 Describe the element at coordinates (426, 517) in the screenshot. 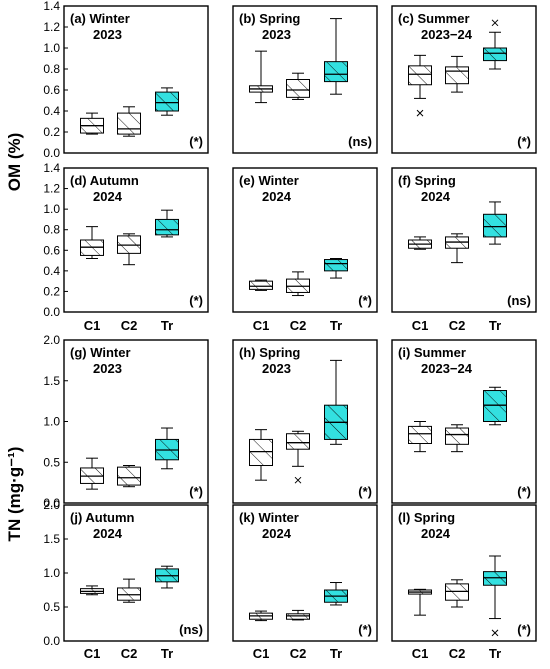

I see `panel-title: (l) Spring` at that location.